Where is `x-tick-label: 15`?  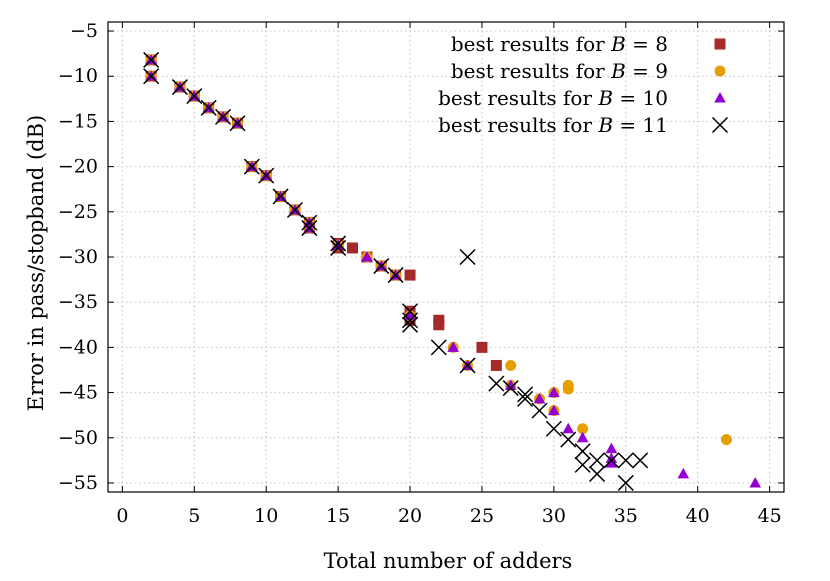
x-tick-label: 15 is located at coordinates (338, 516).